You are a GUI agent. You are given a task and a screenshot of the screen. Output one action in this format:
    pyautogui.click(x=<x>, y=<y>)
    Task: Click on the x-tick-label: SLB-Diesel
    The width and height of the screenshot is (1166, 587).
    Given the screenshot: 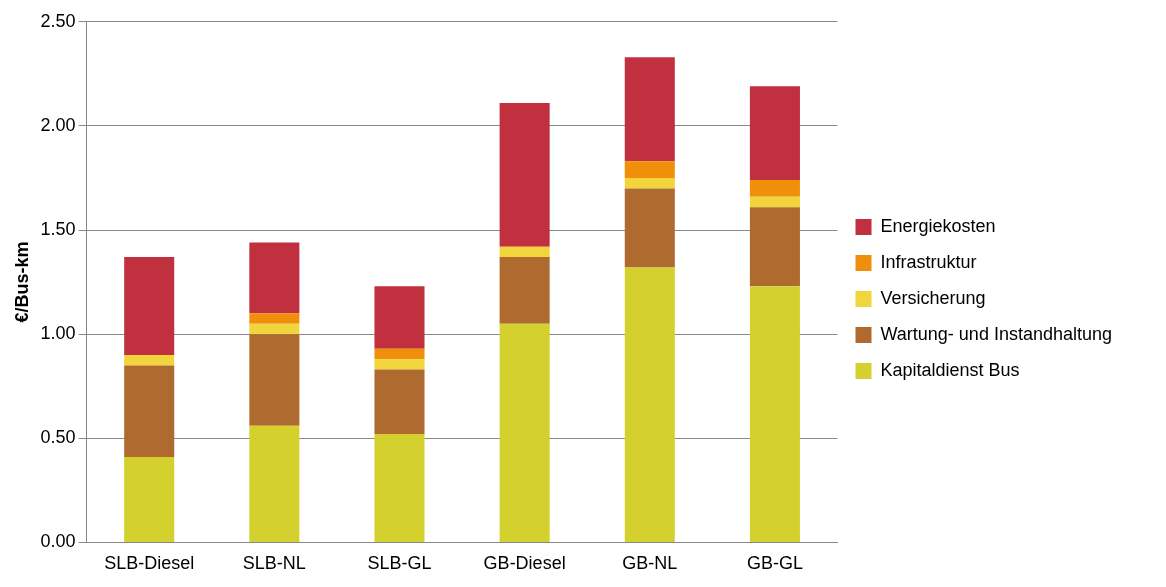 What is the action you would take?
    pyautogui.click(x=149, y=563)
    